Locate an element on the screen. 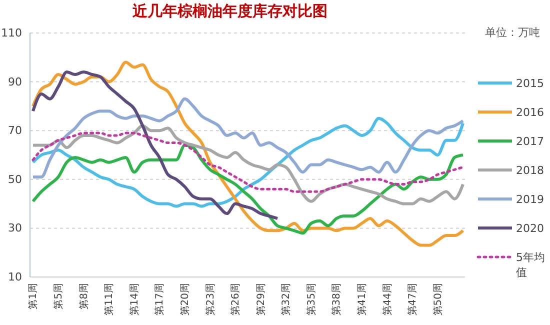 Image resolution: width=550 pixels, height=325 pixels. x-tick-label: 第38周 is located at coordinates (336, 299).